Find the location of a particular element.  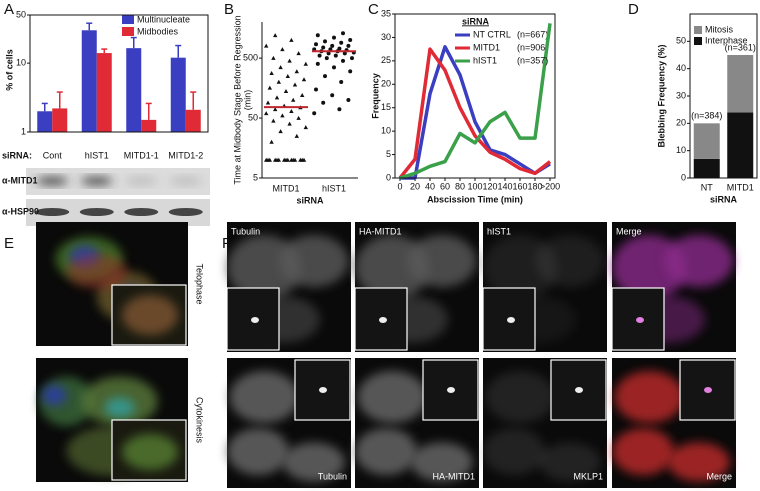

y-axis-label: Blebbing Frequency (%) is located at coordinates (661, 95).